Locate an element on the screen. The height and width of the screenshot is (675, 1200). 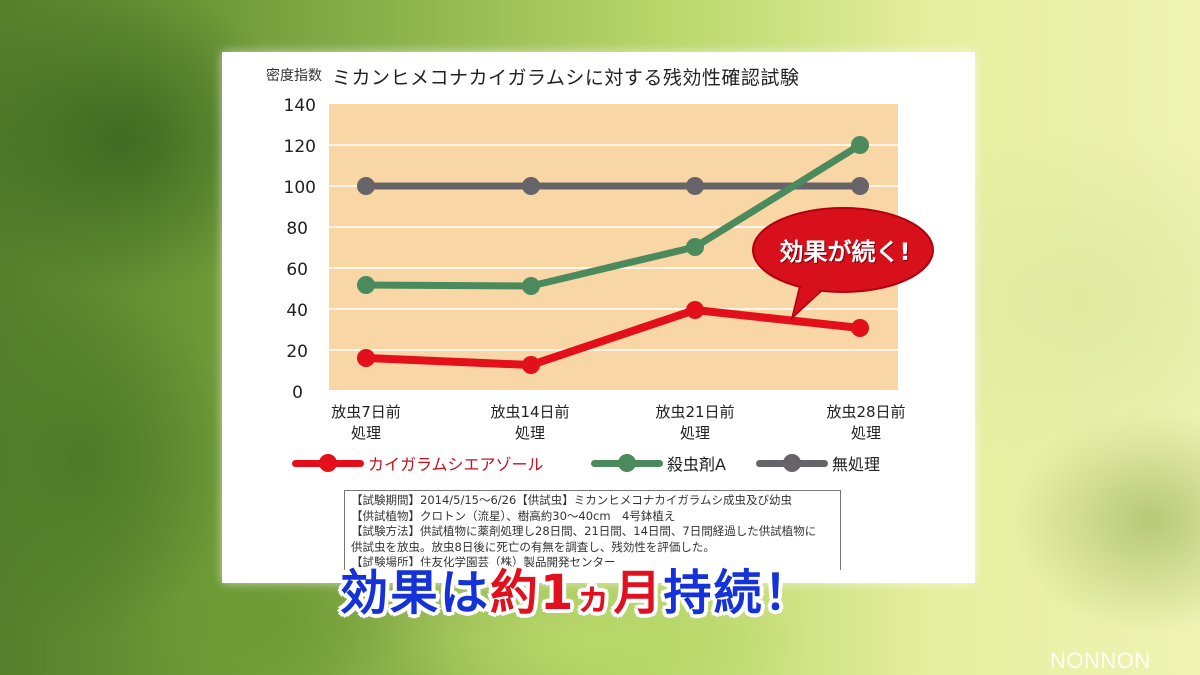
y-tick-100: 100 is located at coordinates (300, 188).